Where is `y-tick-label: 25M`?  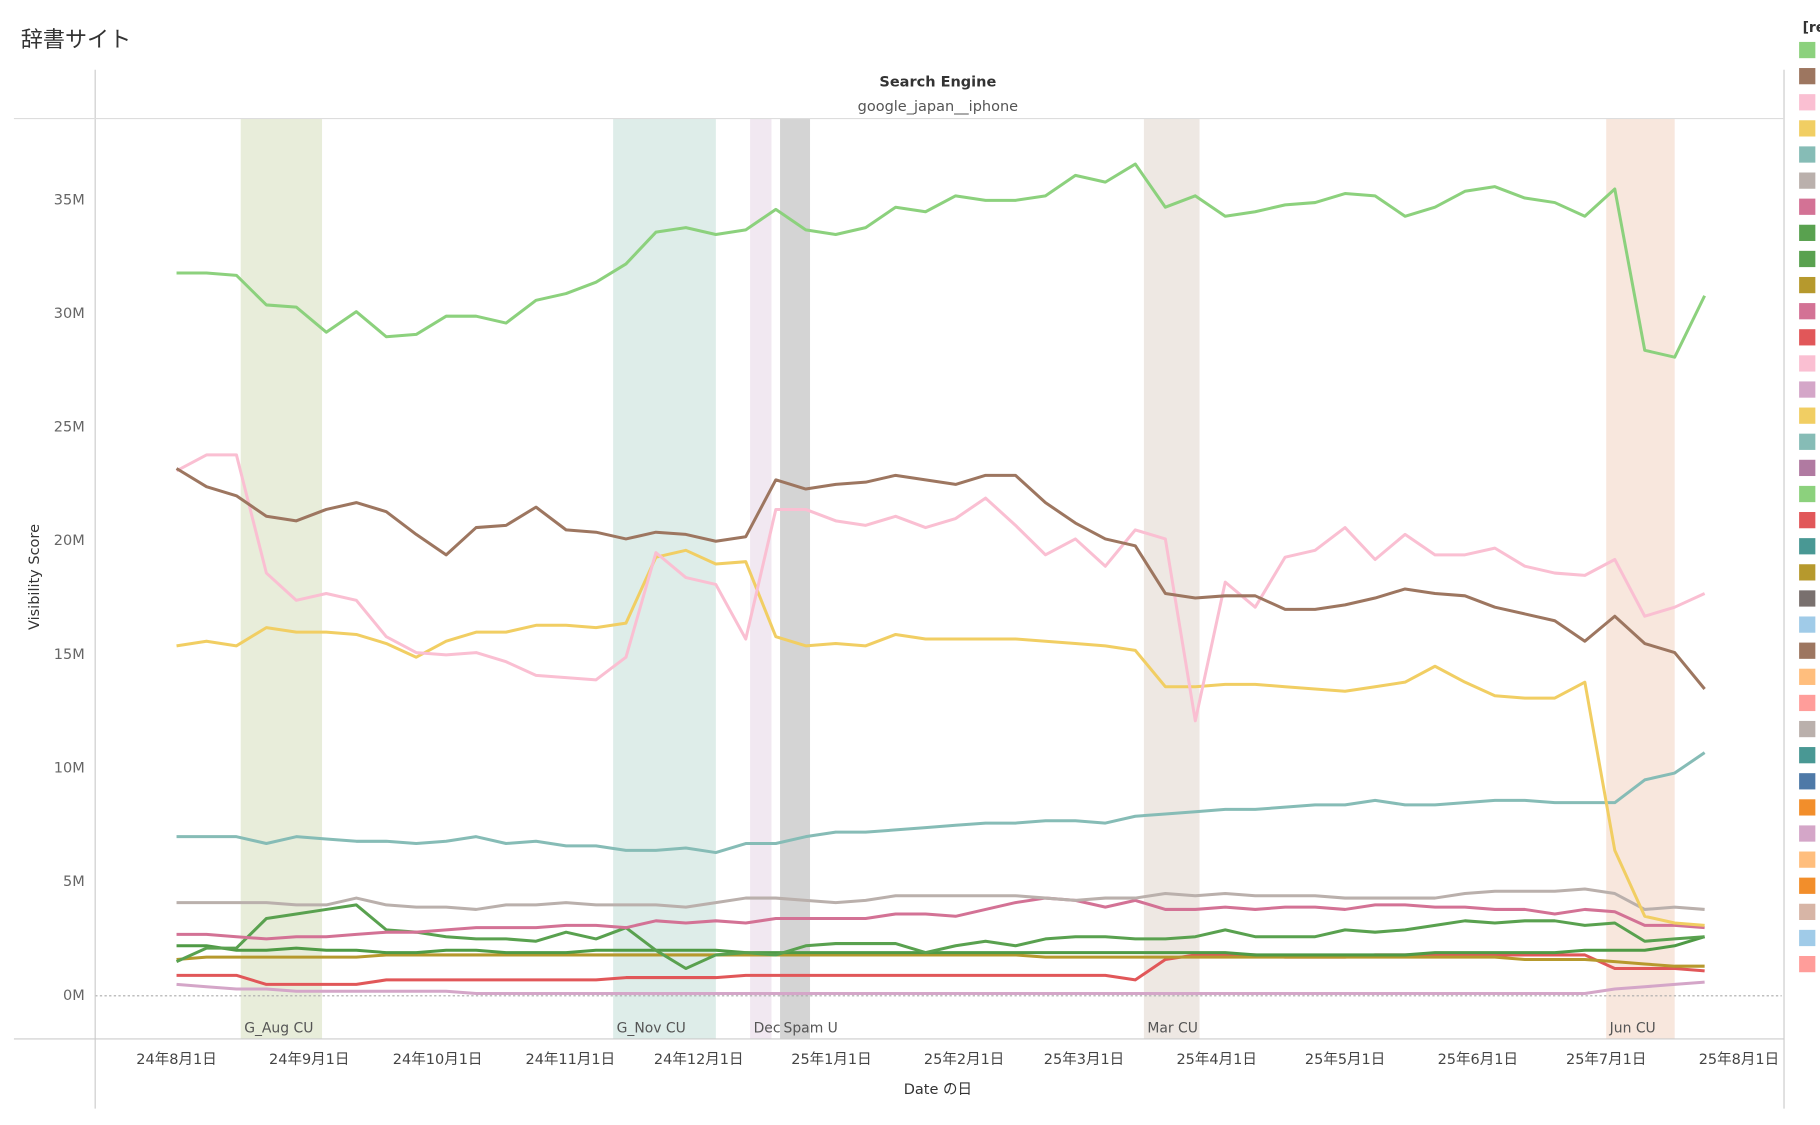 y-tick-label: 25M is located at coordinates (69, 428).